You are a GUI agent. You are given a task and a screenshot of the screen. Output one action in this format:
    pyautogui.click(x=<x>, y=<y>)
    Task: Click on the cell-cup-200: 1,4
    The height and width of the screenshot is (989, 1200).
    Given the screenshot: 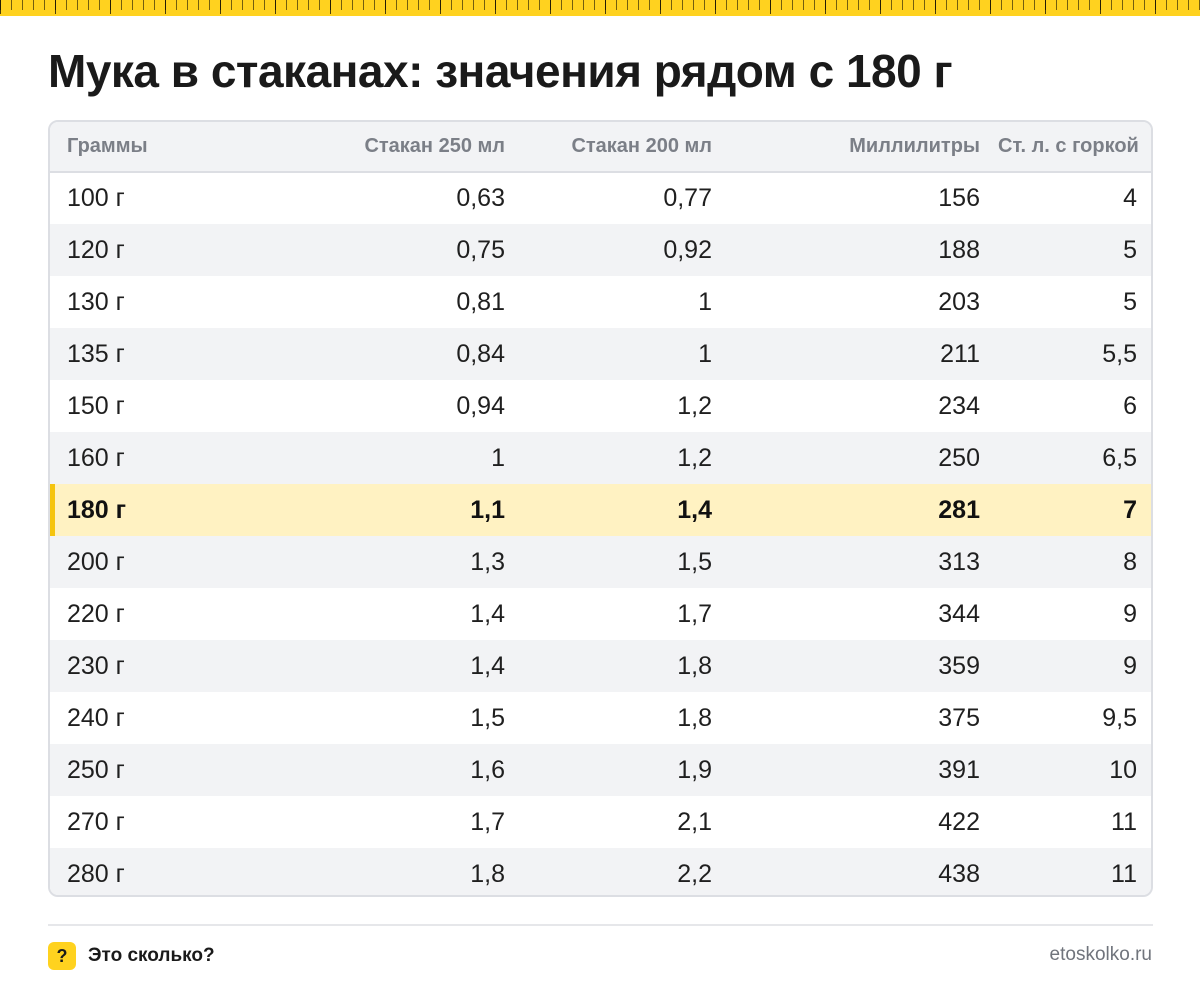 What is the action you would take?
    pyautogui.click(x=694, y=509)
    